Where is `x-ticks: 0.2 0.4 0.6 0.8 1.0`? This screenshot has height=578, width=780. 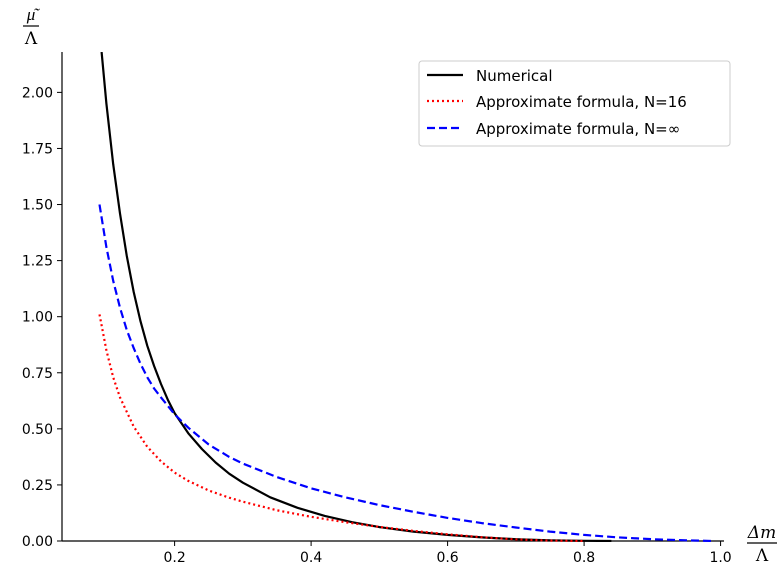 x-ticks: 0.2 0.4 0.6 0.8 1.0 is located at coordinates (447, 553).